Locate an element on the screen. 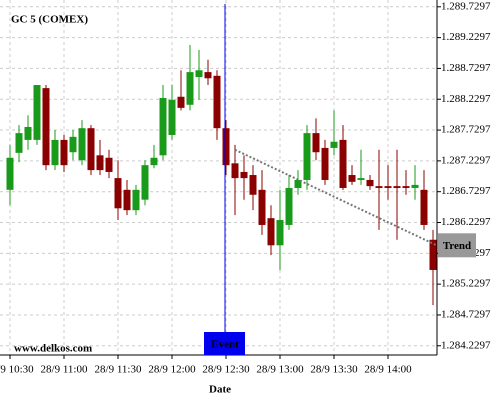 The width and height of the screenshot is (500, 400). x-tick-label: 28/9 11:00 is located at coordinates (64, 370).